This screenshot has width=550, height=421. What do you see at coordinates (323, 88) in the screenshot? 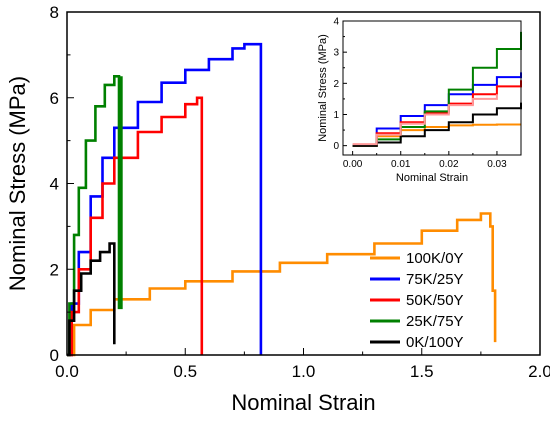
I see `inset-y-axis-title: Nominal Stress (MPa)` at bounding box center [323, 88].